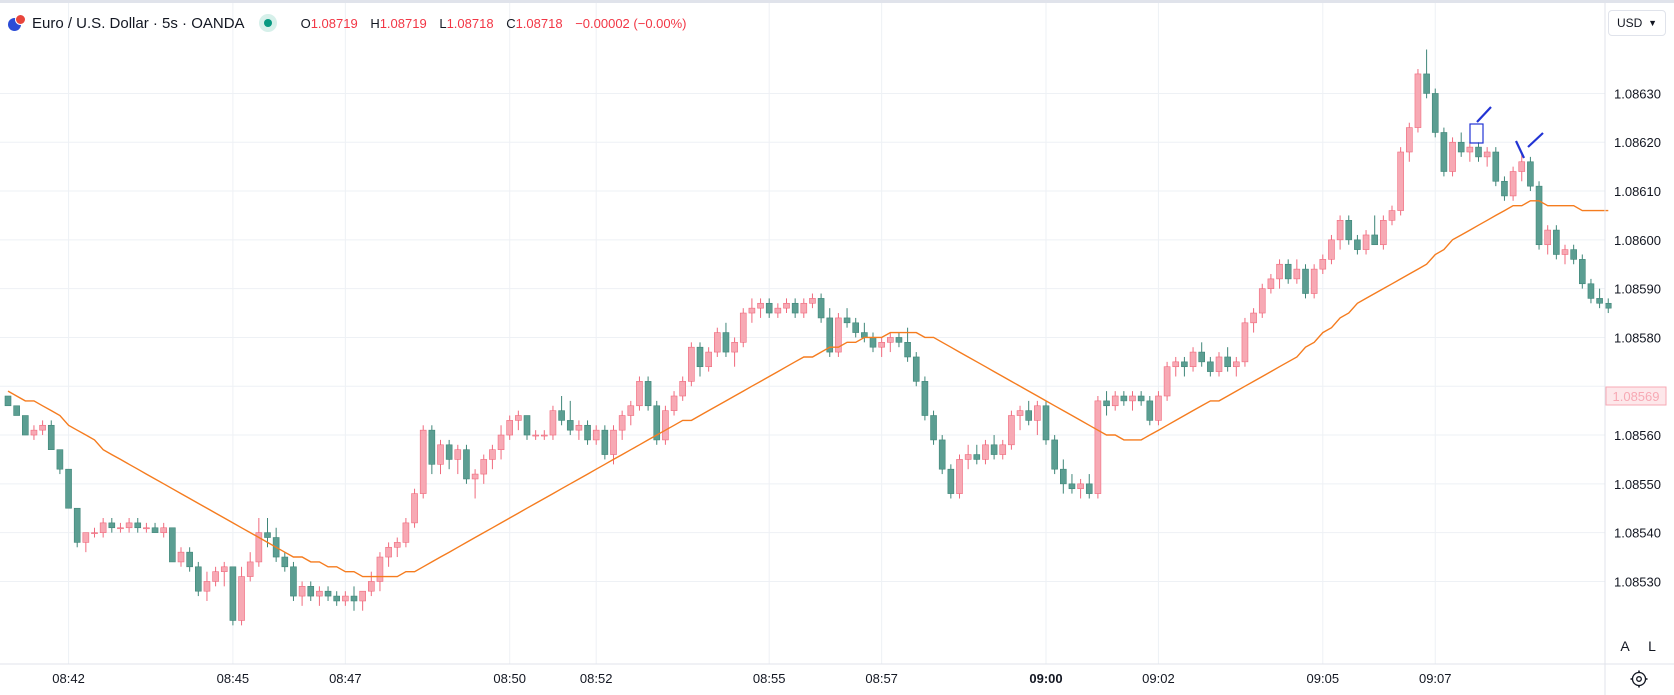 This screenshot has height=695, width=1674. I want to click on chevron-down-icon: ▼, so click(1652, 23).